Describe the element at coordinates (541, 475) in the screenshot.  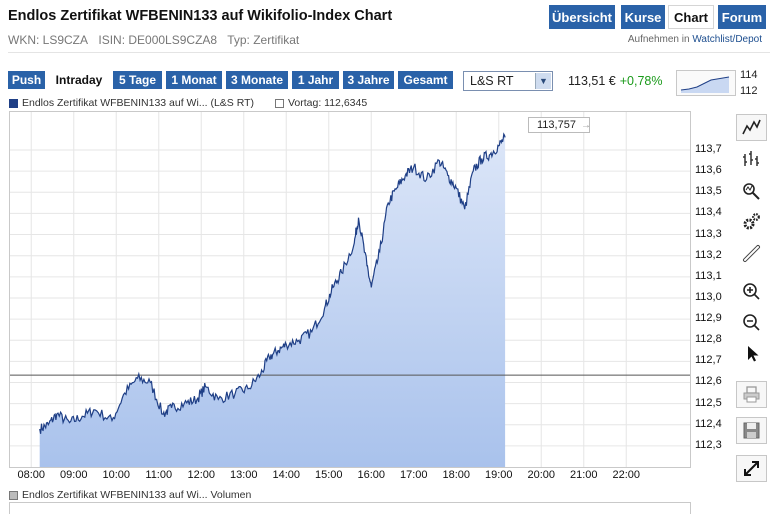
I see `x-tick-label: 20:00` at that location.